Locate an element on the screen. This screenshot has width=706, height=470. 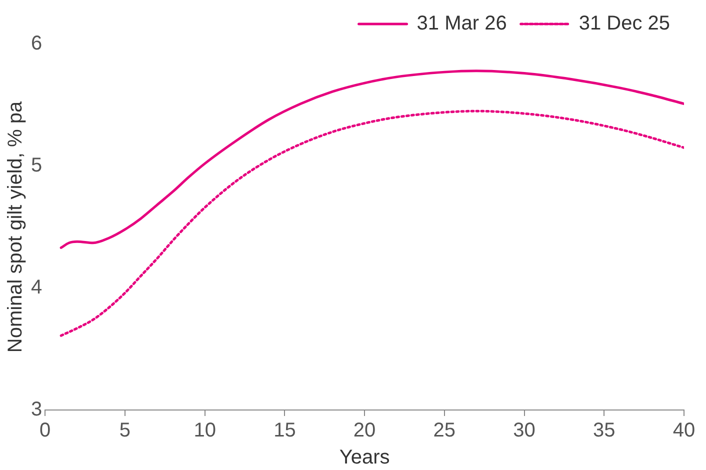
x-tick-label: 35 is located at coordinates (604, 431).